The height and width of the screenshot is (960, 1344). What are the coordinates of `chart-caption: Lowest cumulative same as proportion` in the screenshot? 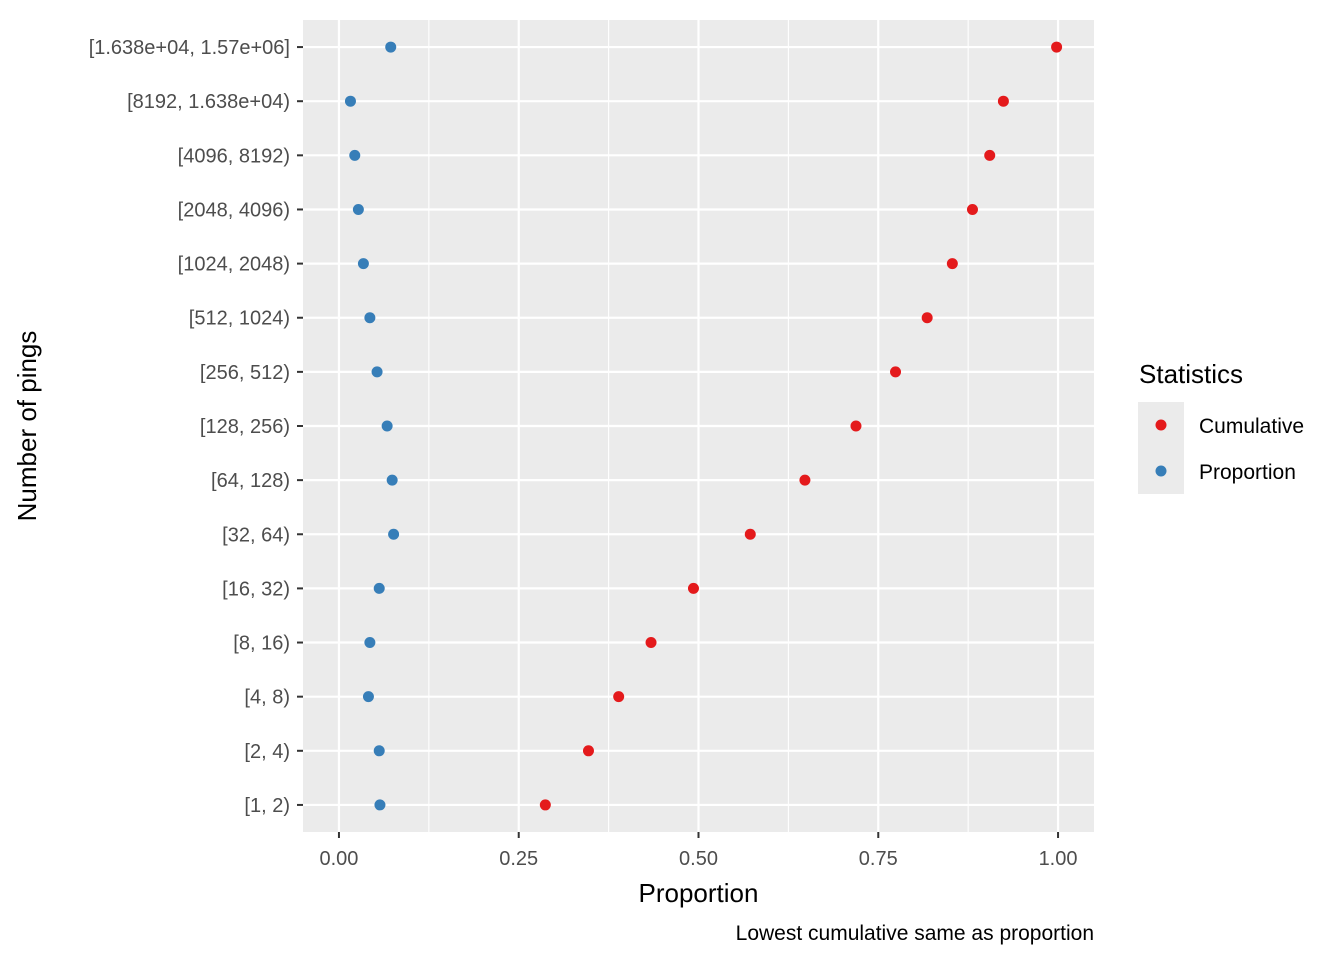 It's located at (915, 933).